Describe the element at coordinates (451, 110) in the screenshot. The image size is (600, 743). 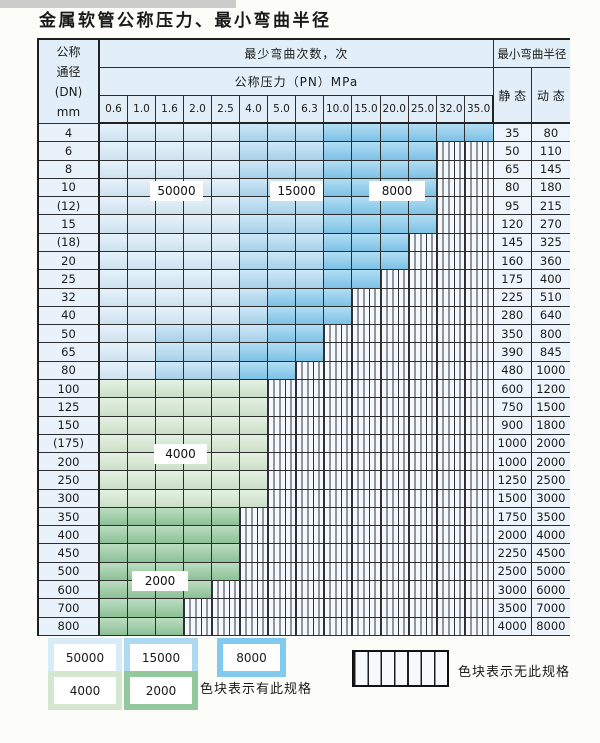
I see `pressure-value-cell: 32.0` at that location.